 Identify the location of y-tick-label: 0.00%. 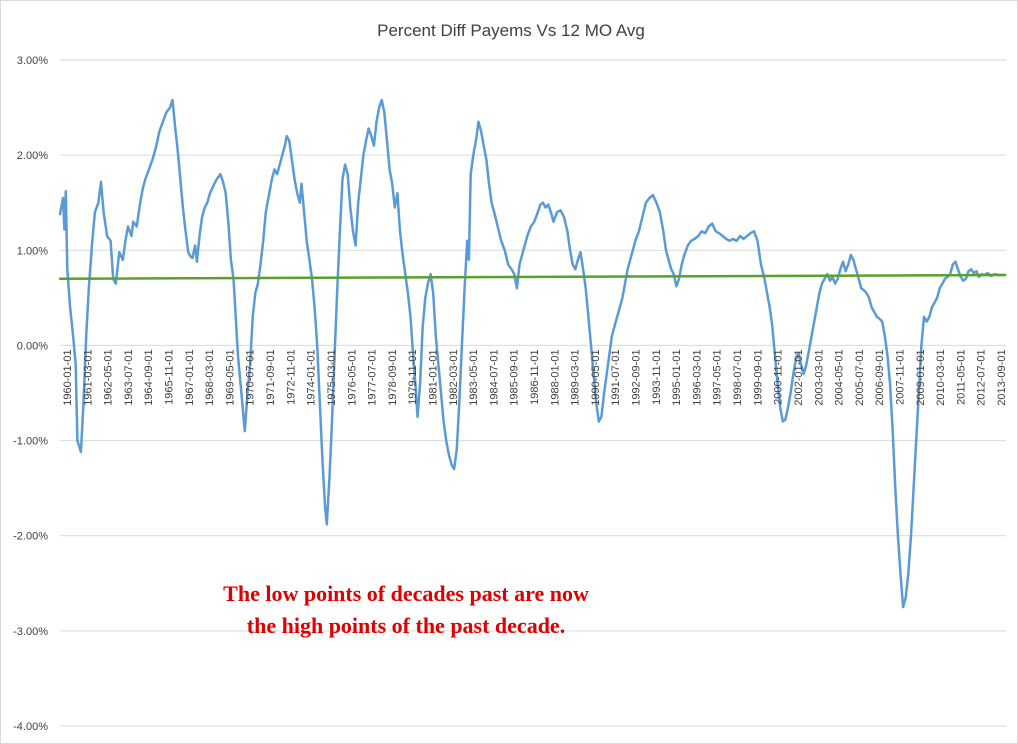
(32, 346).